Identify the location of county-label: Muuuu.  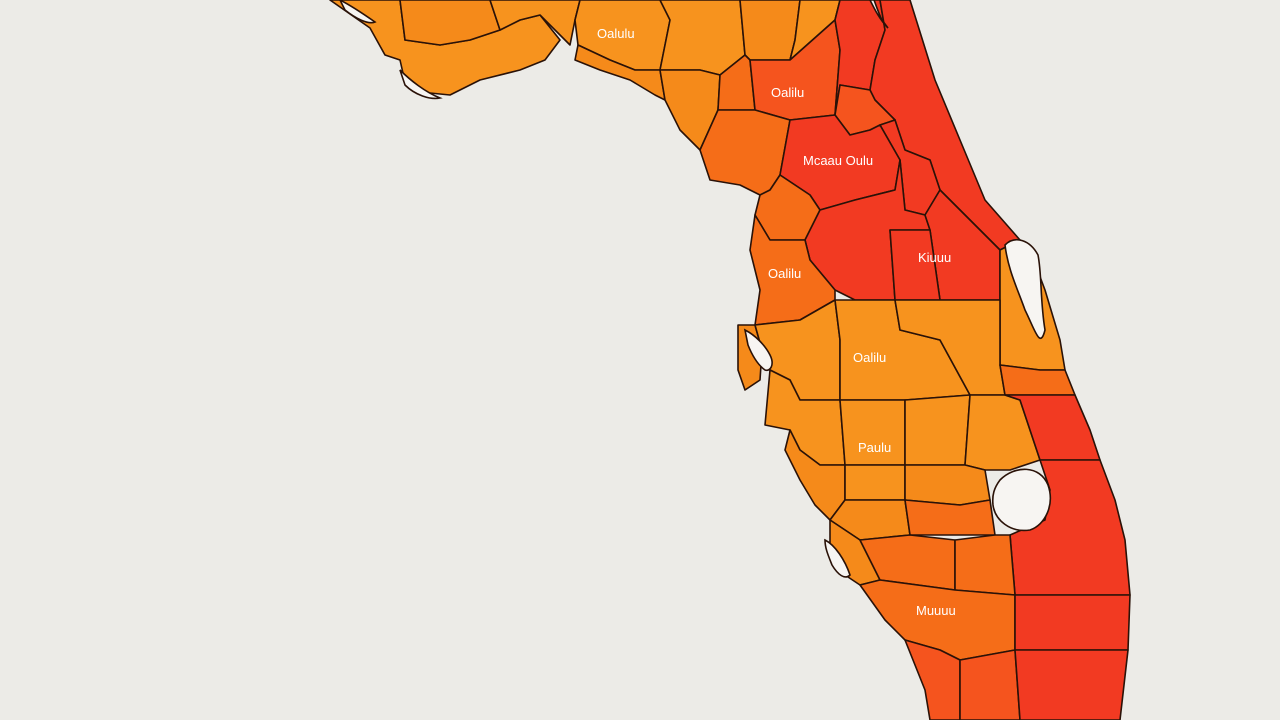
(936, 610).